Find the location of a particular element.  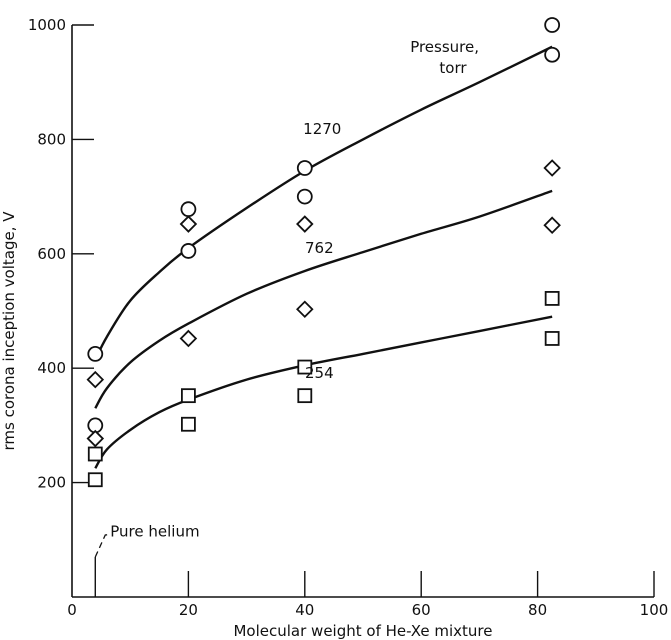

y-tick-label: 1000 is located at coordinates (47, 25).